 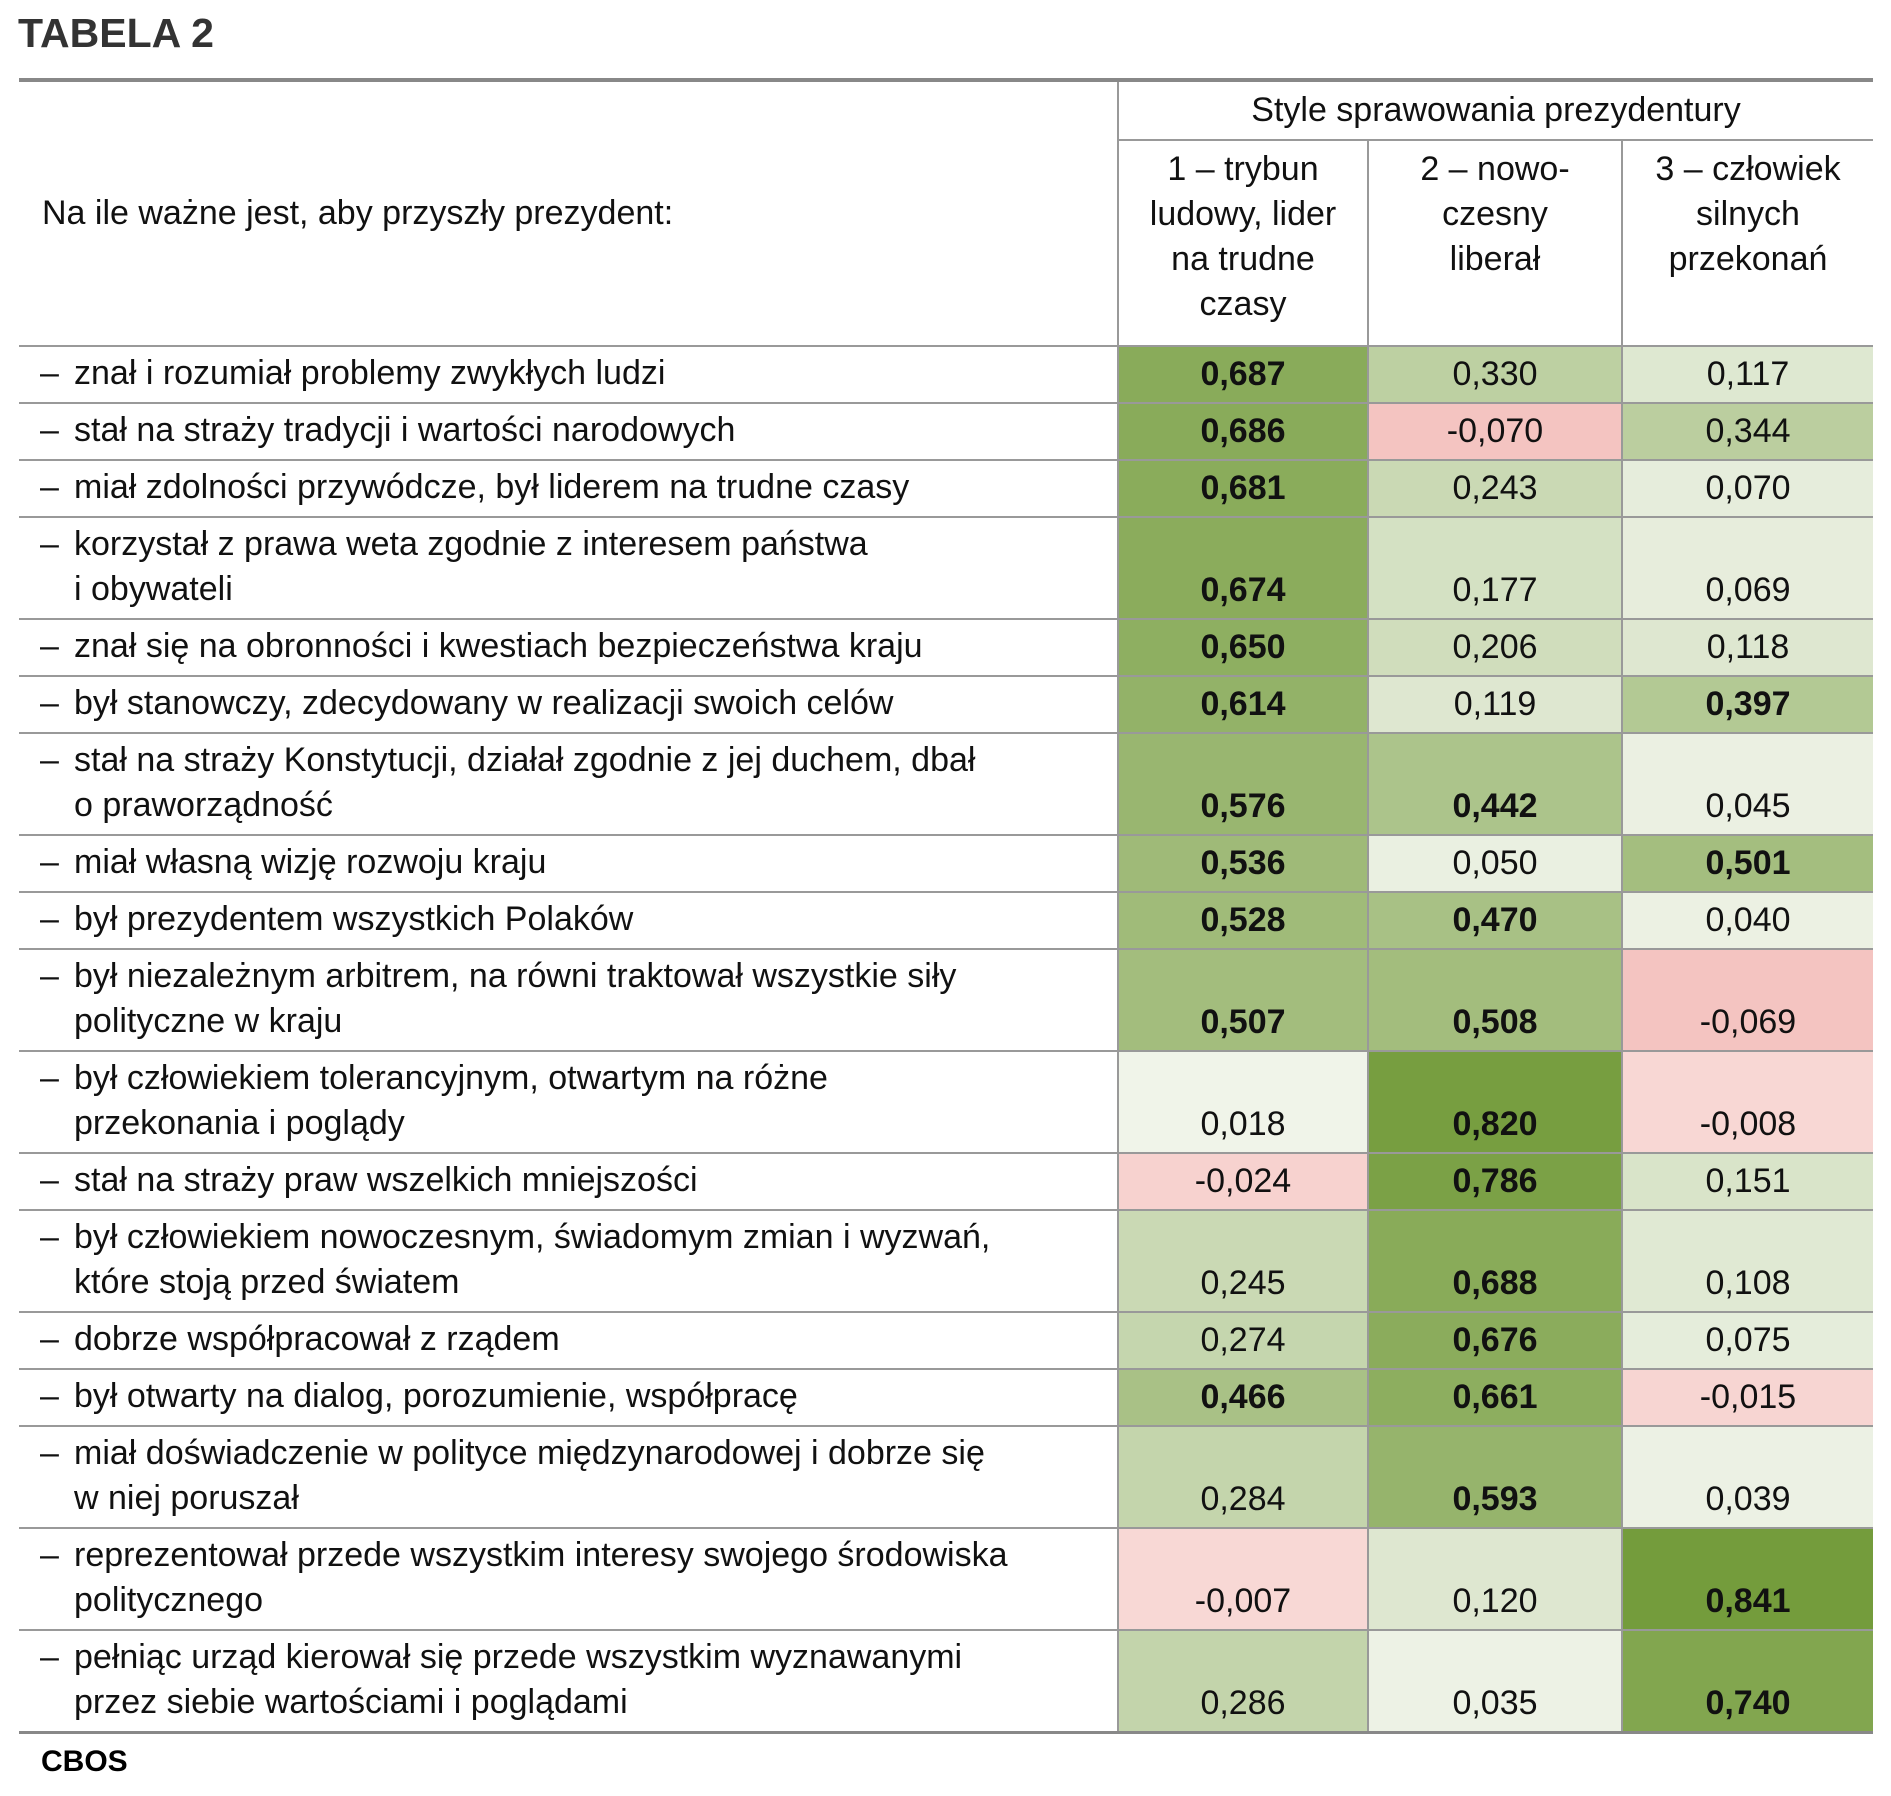 I want to click on value-cell-style-1: 0,528, so click(x=1242, y=921).